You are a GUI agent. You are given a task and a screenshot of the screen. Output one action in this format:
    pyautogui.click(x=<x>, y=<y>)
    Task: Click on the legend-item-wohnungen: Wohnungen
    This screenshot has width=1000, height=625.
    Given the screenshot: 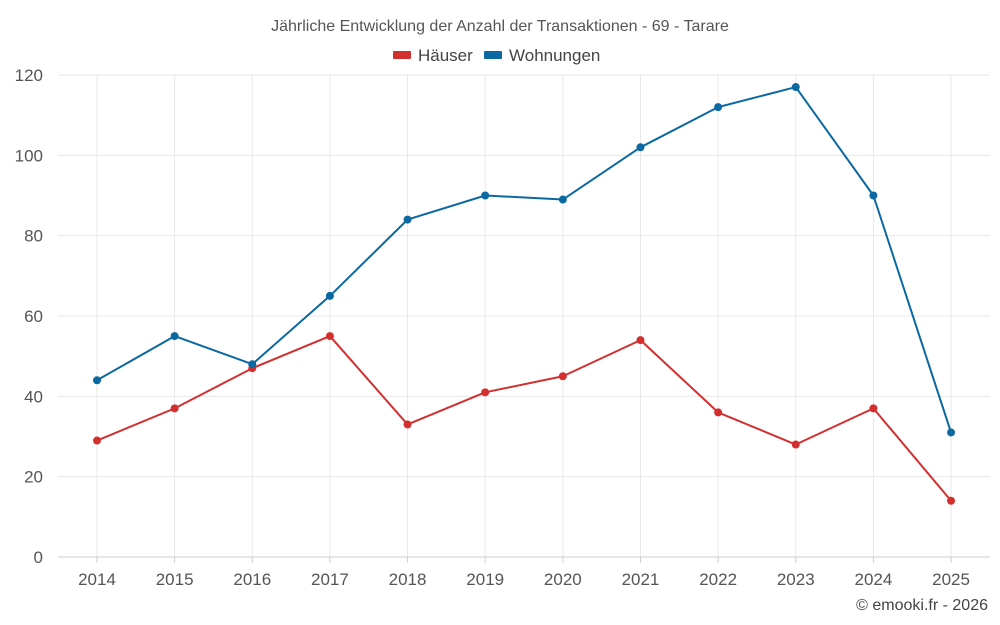 What is the action you would take?
    pyautogui.click(x=542, y=55)
    